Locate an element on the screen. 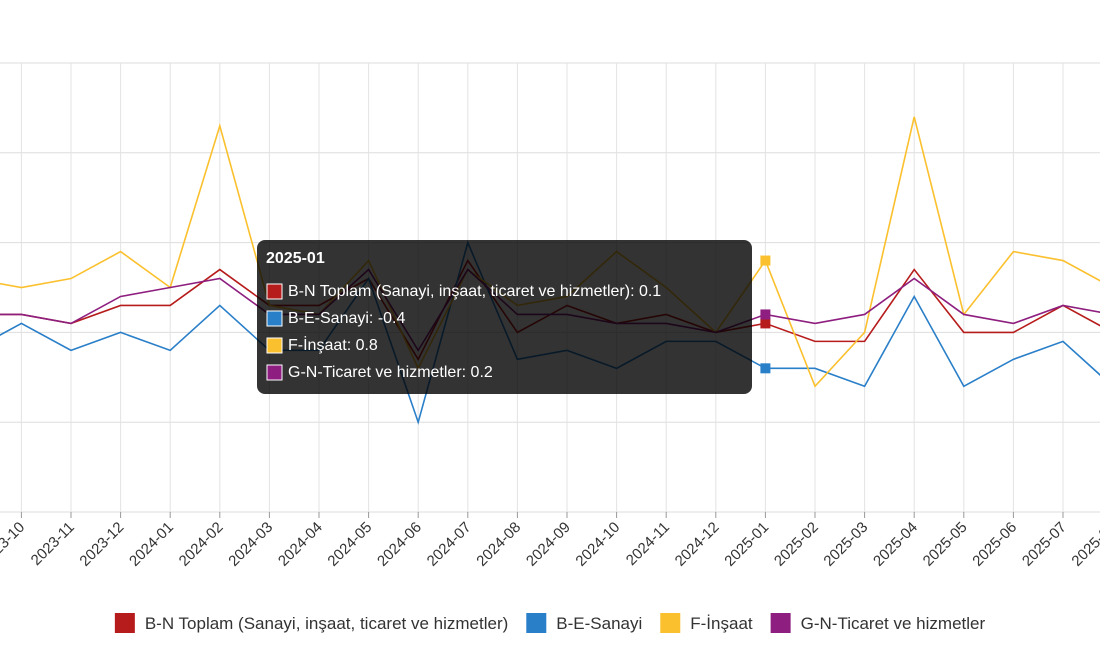 The width and height of the screenshot is (1100, 650). x-tick-label: 2024-01 is located at coordinates (151, 544).